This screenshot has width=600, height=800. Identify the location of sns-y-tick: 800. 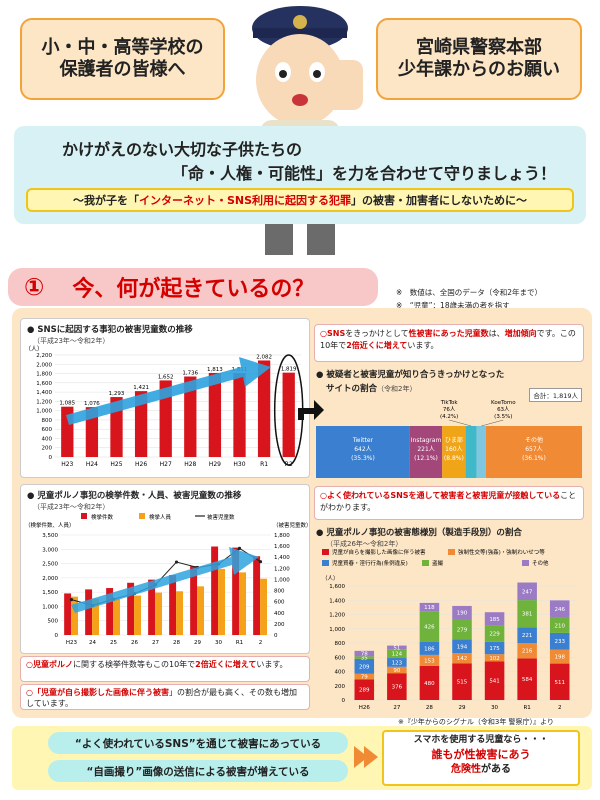
(47, 421).